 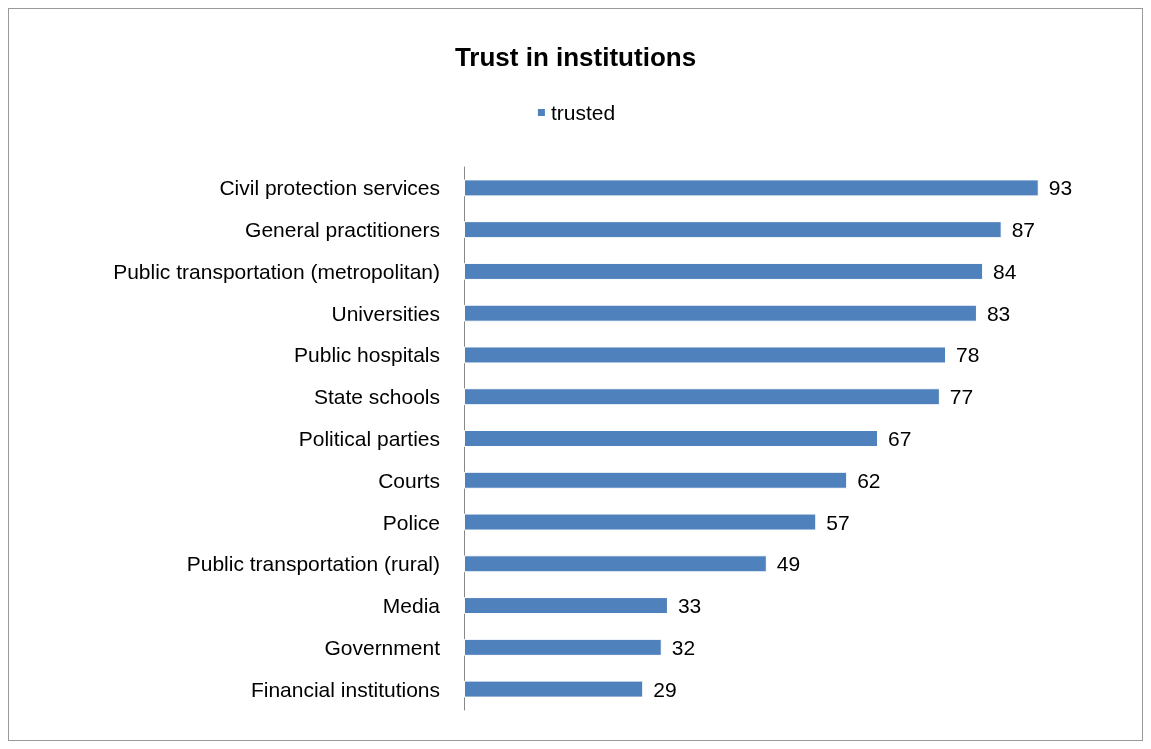 What do you see at coordinates (961, 397) in the screenshot?
I see `data-label: 77` at bounding box center [961, 397].